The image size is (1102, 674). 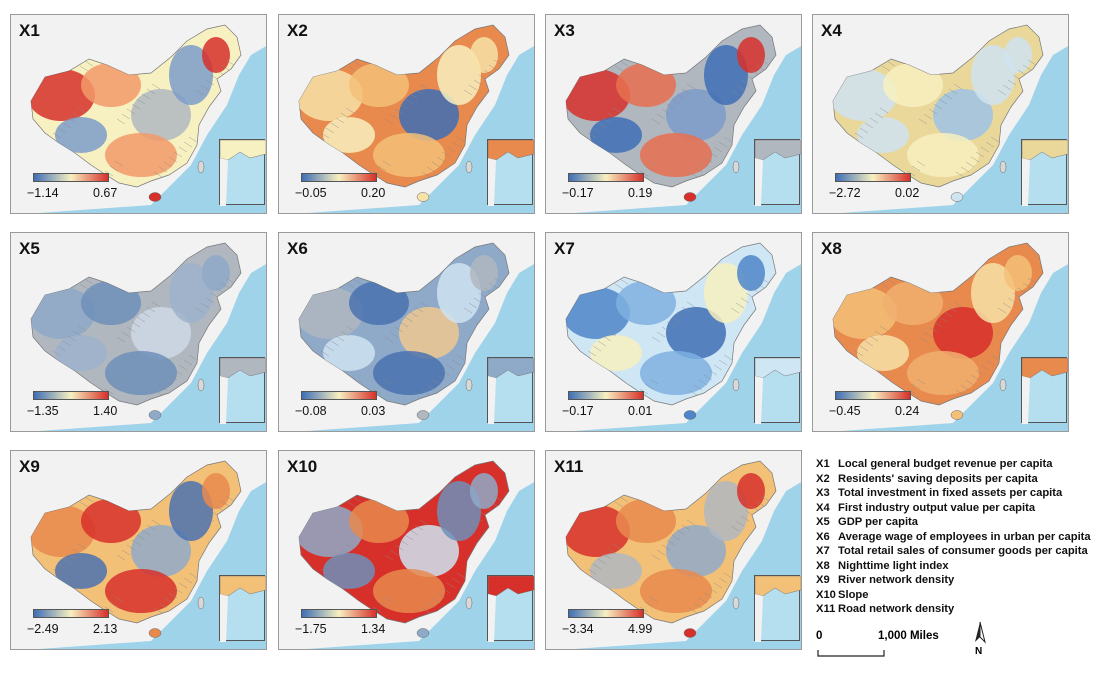 I want to click on panel-label: X11, so click(x=569, y=466).